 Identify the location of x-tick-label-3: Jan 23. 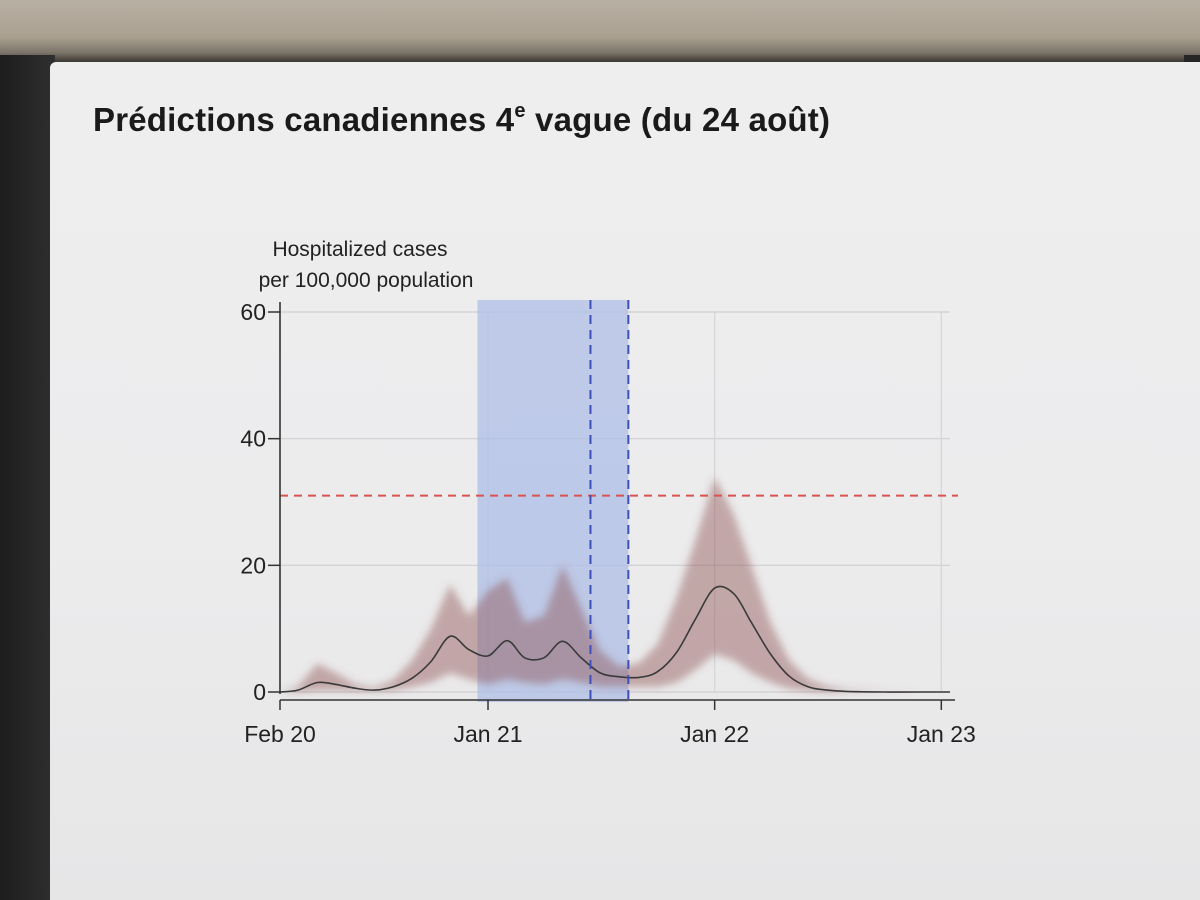
(941, 734).